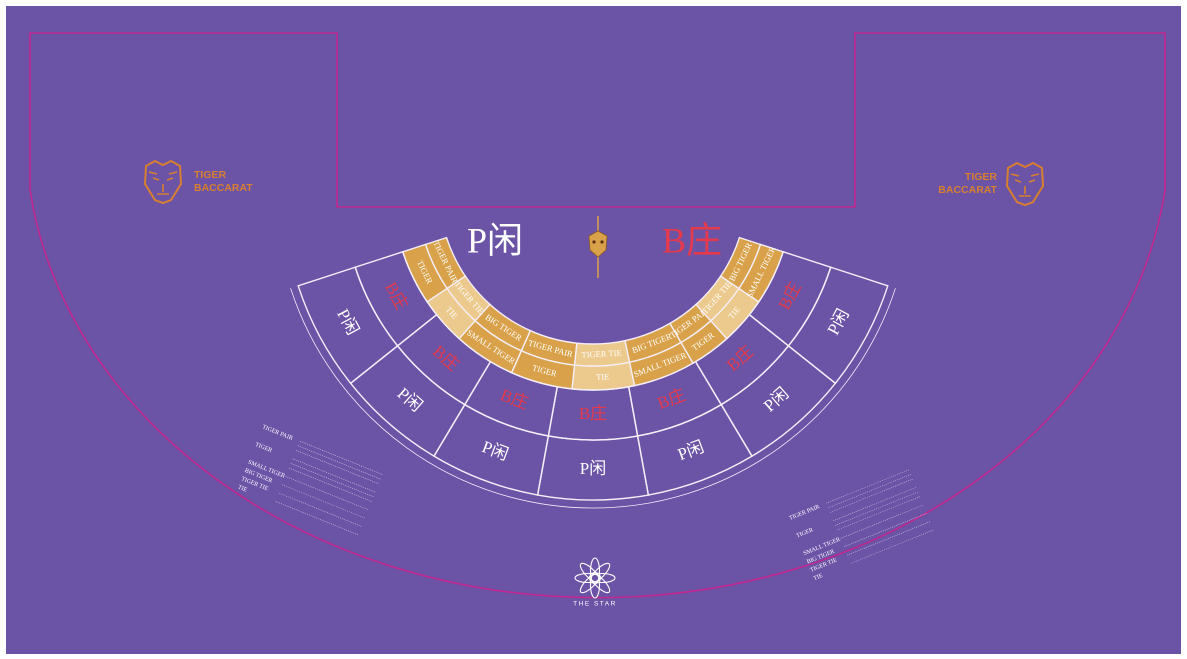  I want to click on center-player-label: P闲, so click(495, 240).